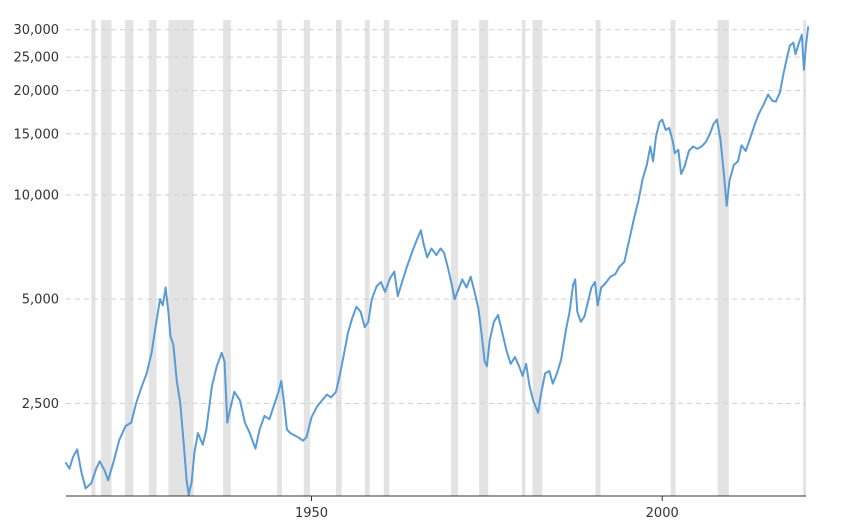 The image size is (843, 522). I want to click on y-tick-label: 2,500, so click(40, 404).